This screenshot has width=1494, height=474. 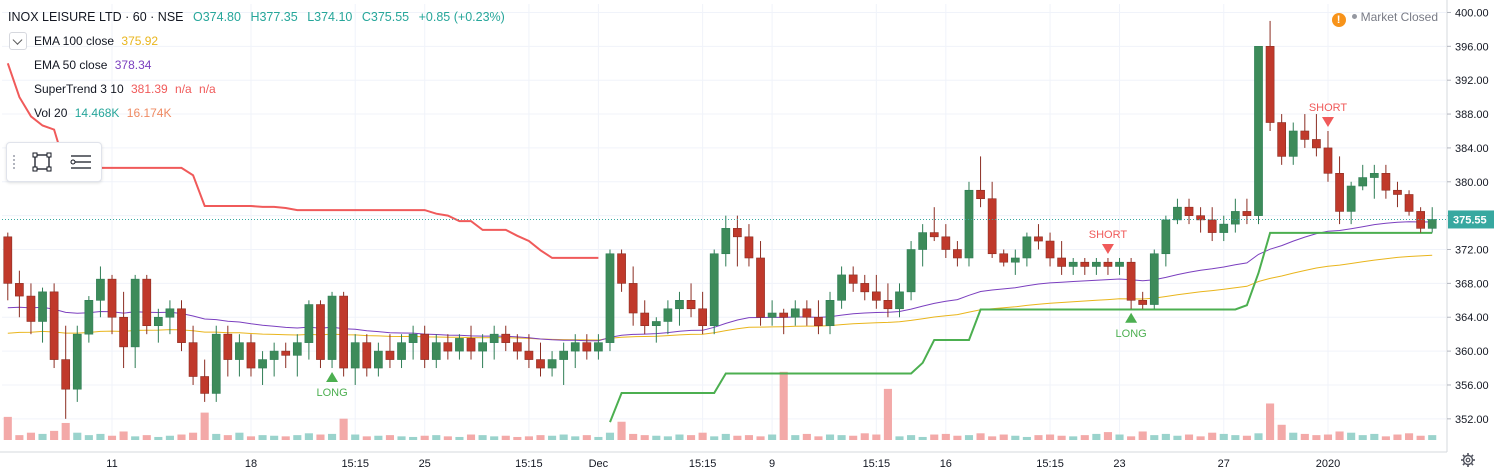 I want to click on short-signal-arrow, so click(x=1327, y=121).